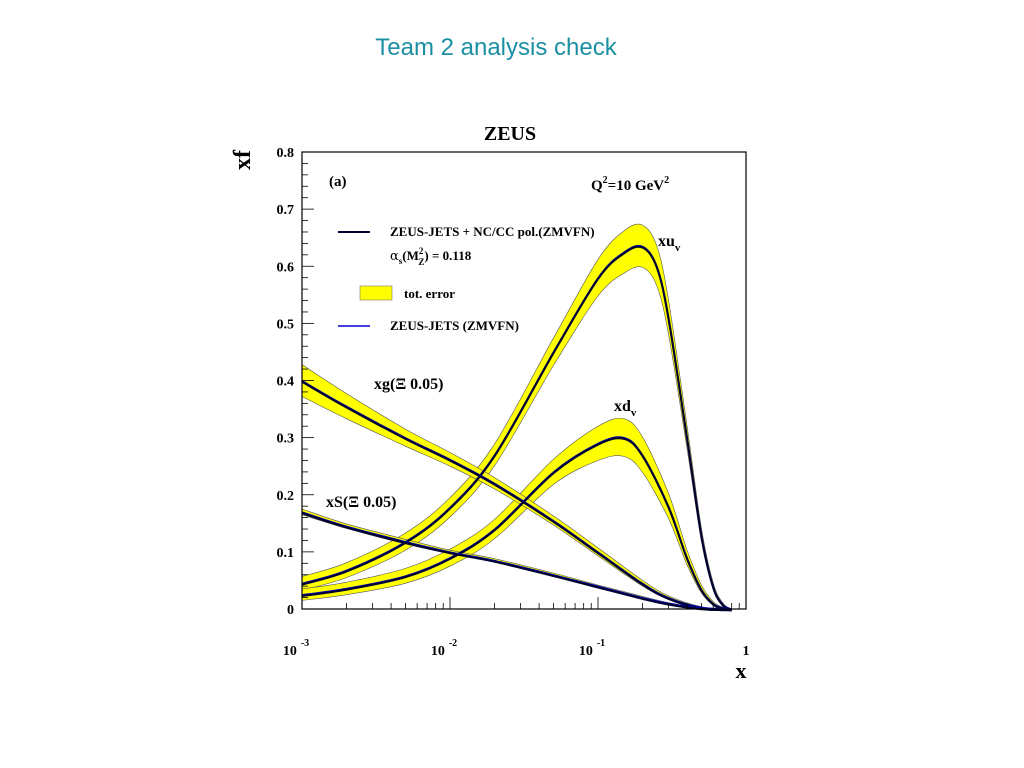  What do you see at coordinates (286, 210) in the screenshot?
I see `y-tick-label: 0.7` at bounding box center [286, 210].